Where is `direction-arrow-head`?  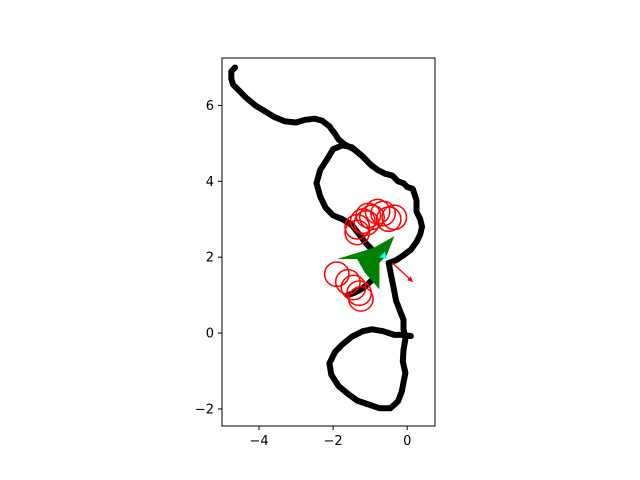 direction-arrow-head is located at coordinates (410, 279).